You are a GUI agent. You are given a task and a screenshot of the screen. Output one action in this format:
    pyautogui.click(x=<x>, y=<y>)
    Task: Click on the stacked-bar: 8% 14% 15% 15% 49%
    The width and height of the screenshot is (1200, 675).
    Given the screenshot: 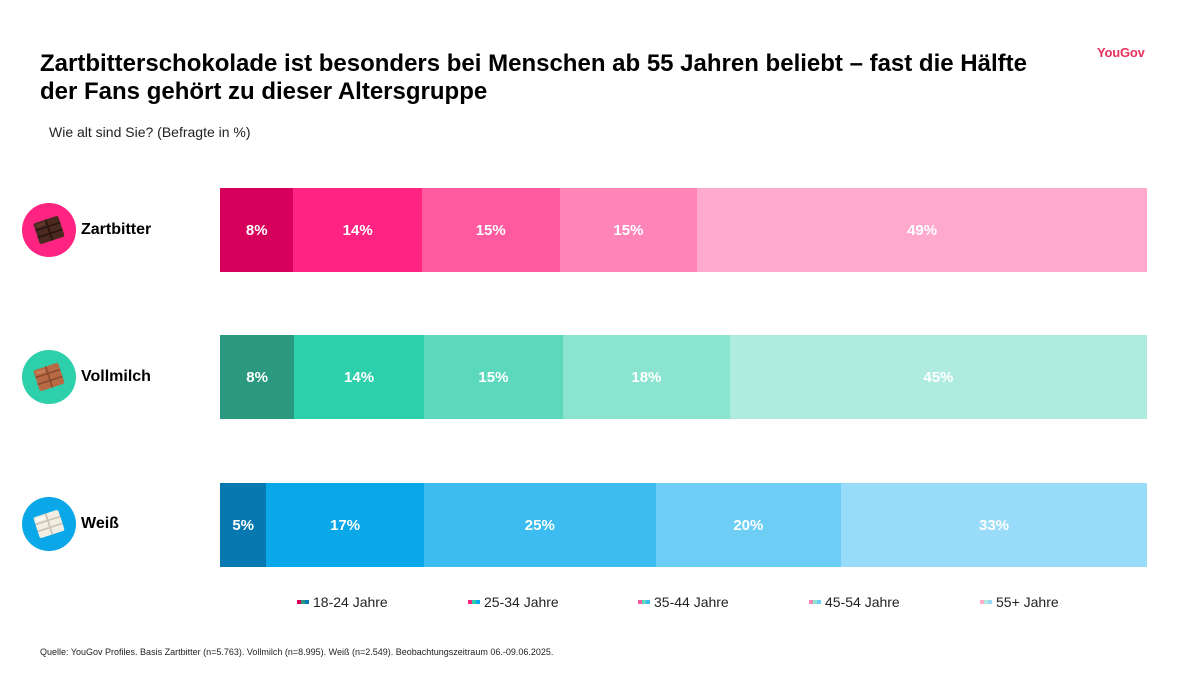 What is the action you would take?
    pyautogui.click(x=683, y=230)
    